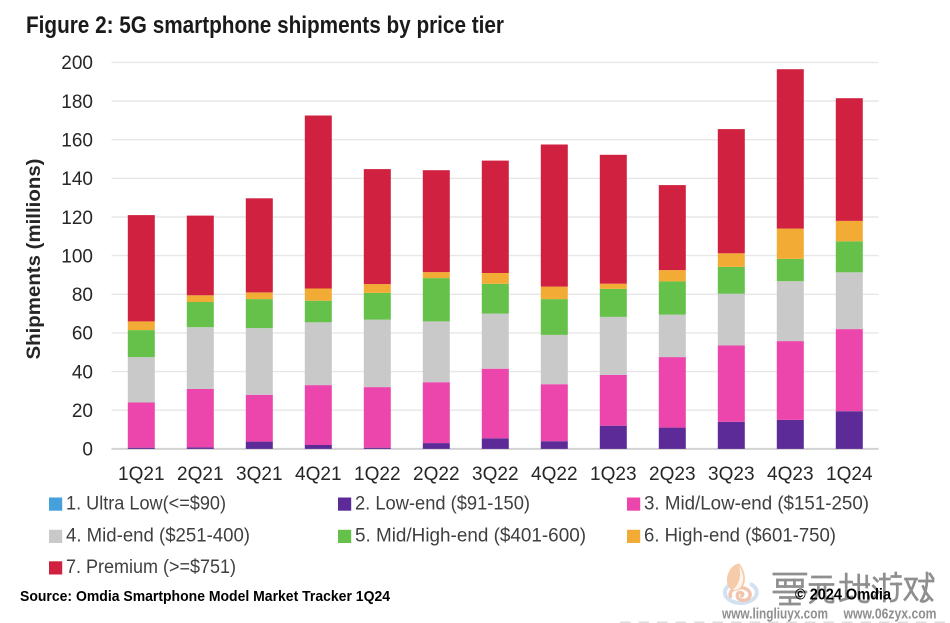 This screenshot has height=623, width=950. What do you see at coordinates (259, 474) in the screenshot?
I see `svg-text: 3Q21` at bounding box center [259, 474].